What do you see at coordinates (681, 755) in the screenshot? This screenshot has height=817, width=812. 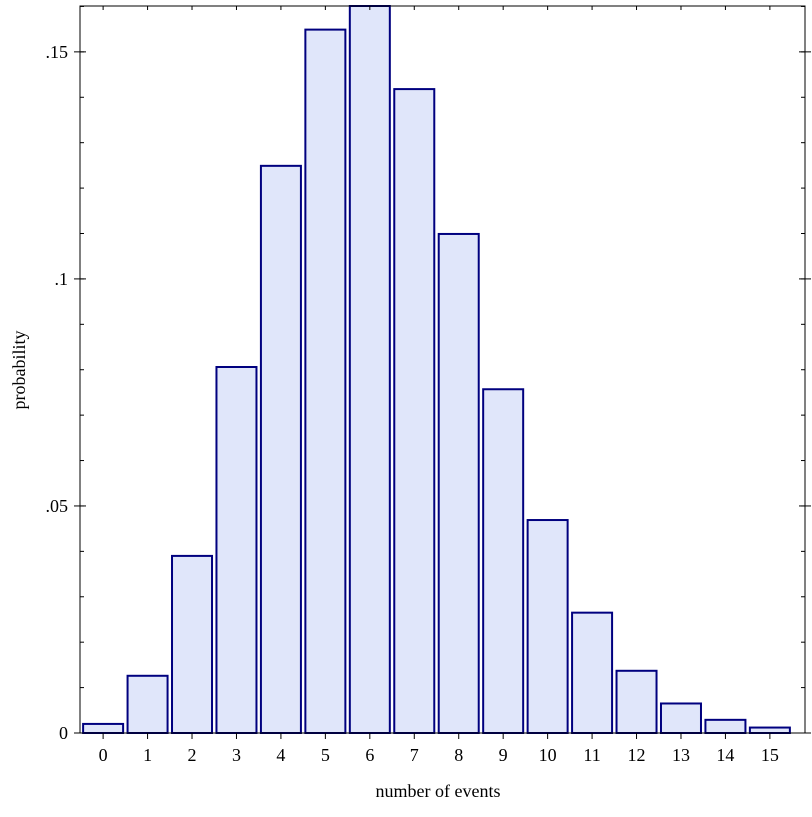 I see `x-tick-label: 13` at bounding box center [681, 755].